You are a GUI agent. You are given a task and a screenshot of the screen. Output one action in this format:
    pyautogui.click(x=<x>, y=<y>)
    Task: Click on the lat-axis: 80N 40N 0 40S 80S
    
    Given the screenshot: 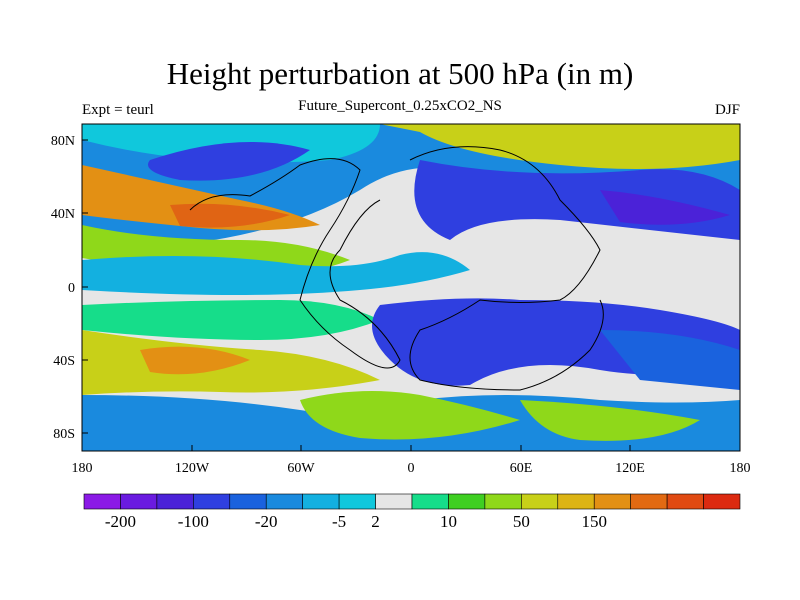 What is the action you would take?
    pyautogui.click(x=69, y=288)
    